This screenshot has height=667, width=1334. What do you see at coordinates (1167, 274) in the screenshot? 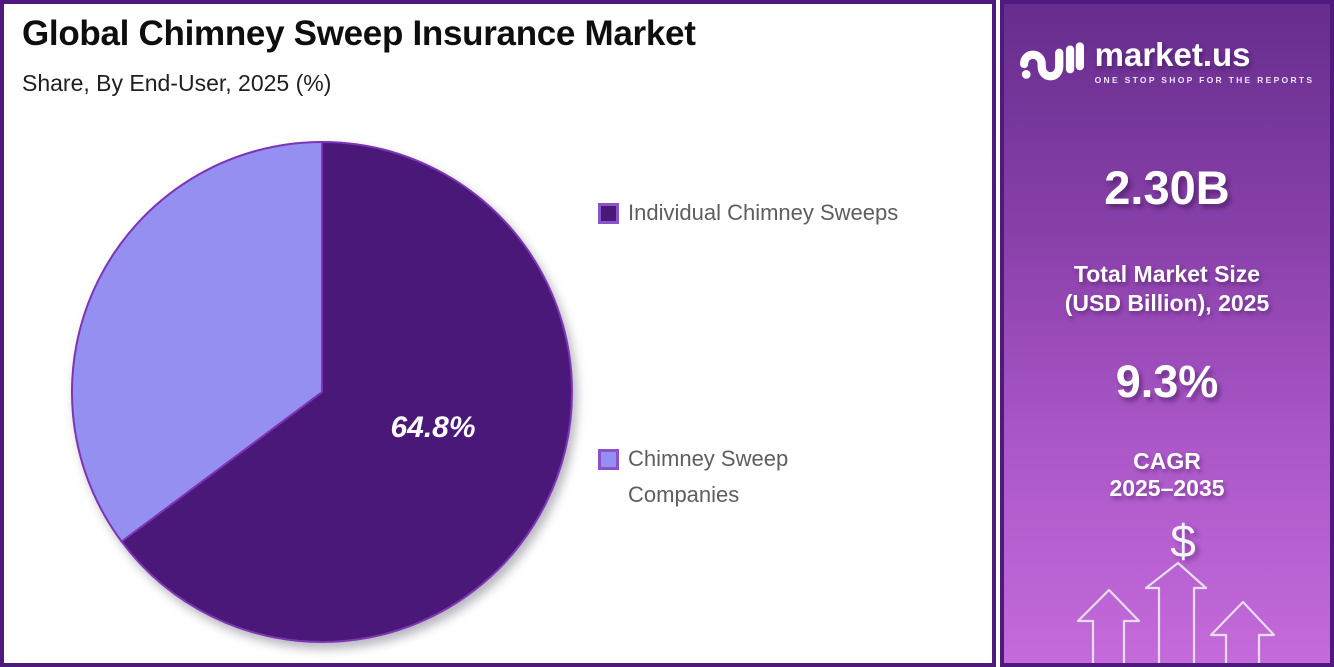
I see `market-size-label-line1: Total Market Size` at bounding box center [1167, 274].